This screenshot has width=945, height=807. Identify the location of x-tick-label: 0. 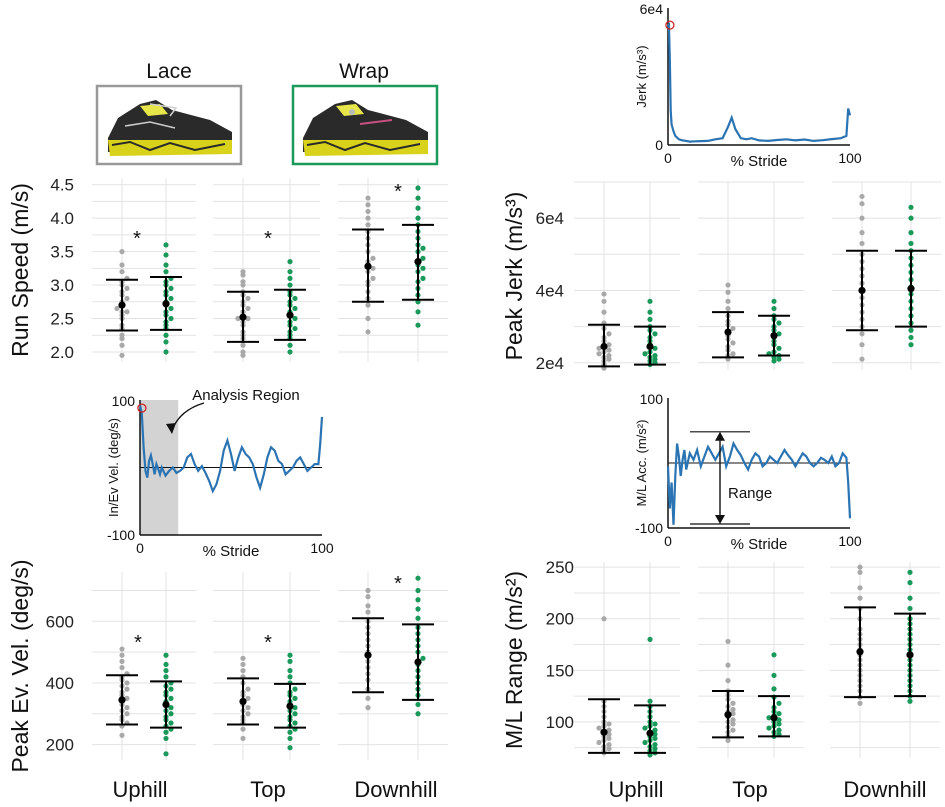
(668, 541).